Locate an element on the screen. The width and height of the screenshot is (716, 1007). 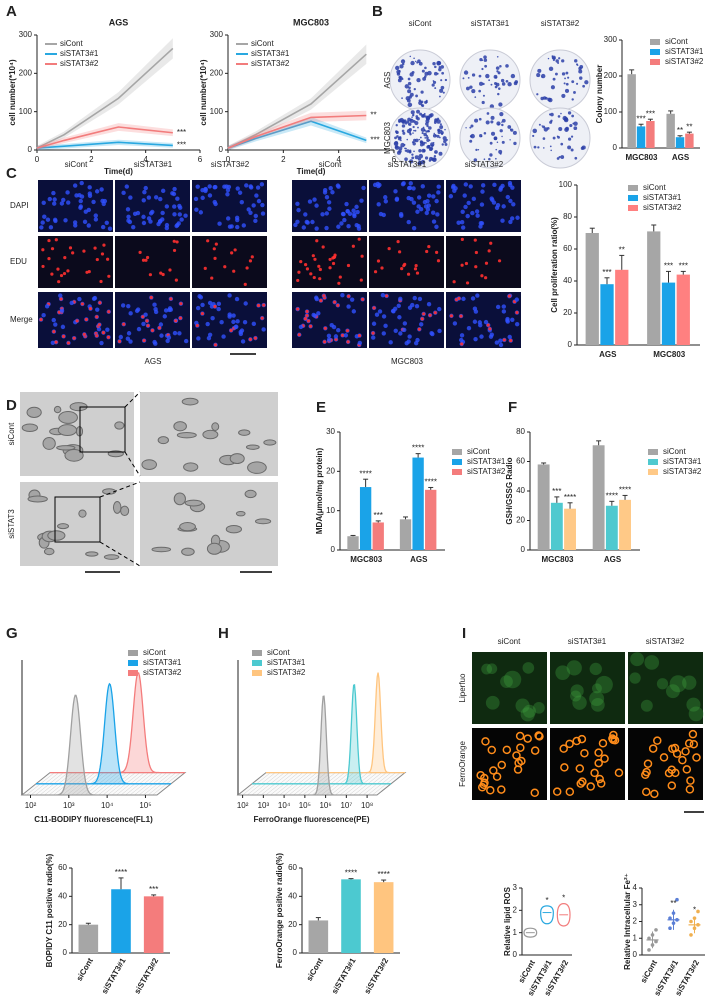
series-line is located at coordinates (297, 101).